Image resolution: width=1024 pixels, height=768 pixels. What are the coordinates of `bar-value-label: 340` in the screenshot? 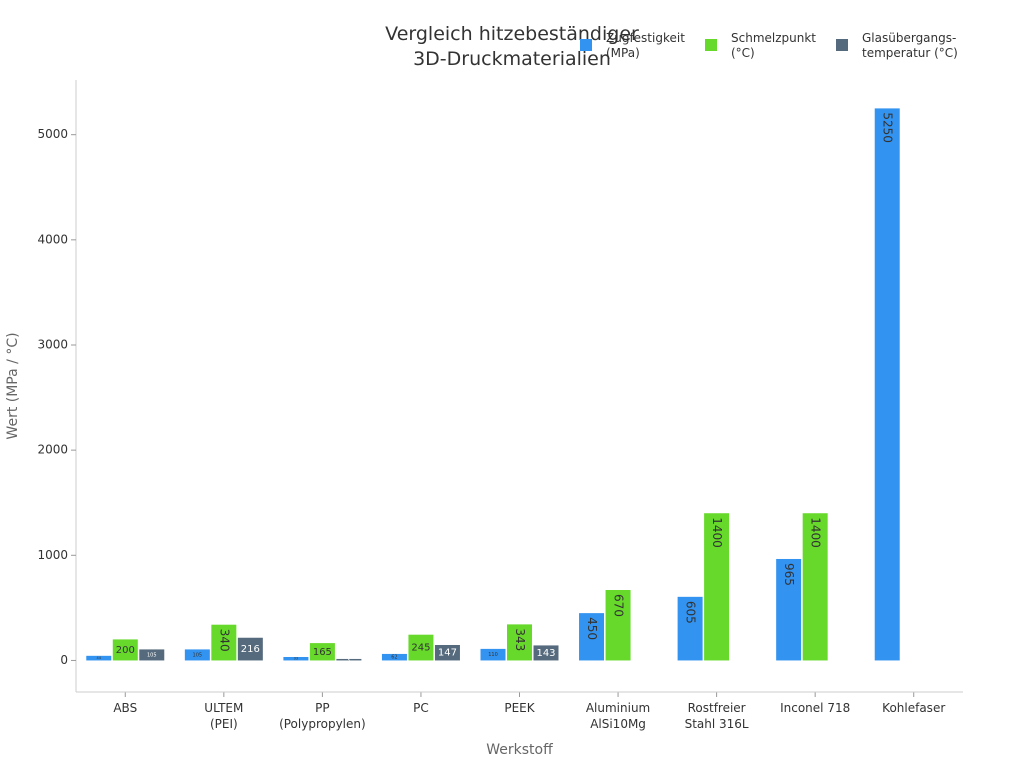 It's located at (224, 640).